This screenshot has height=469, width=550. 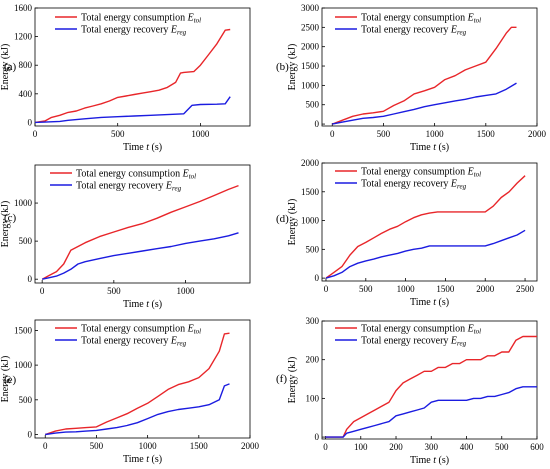 I want to click on y-tick-label: 1500, so click(x=310, y=66).